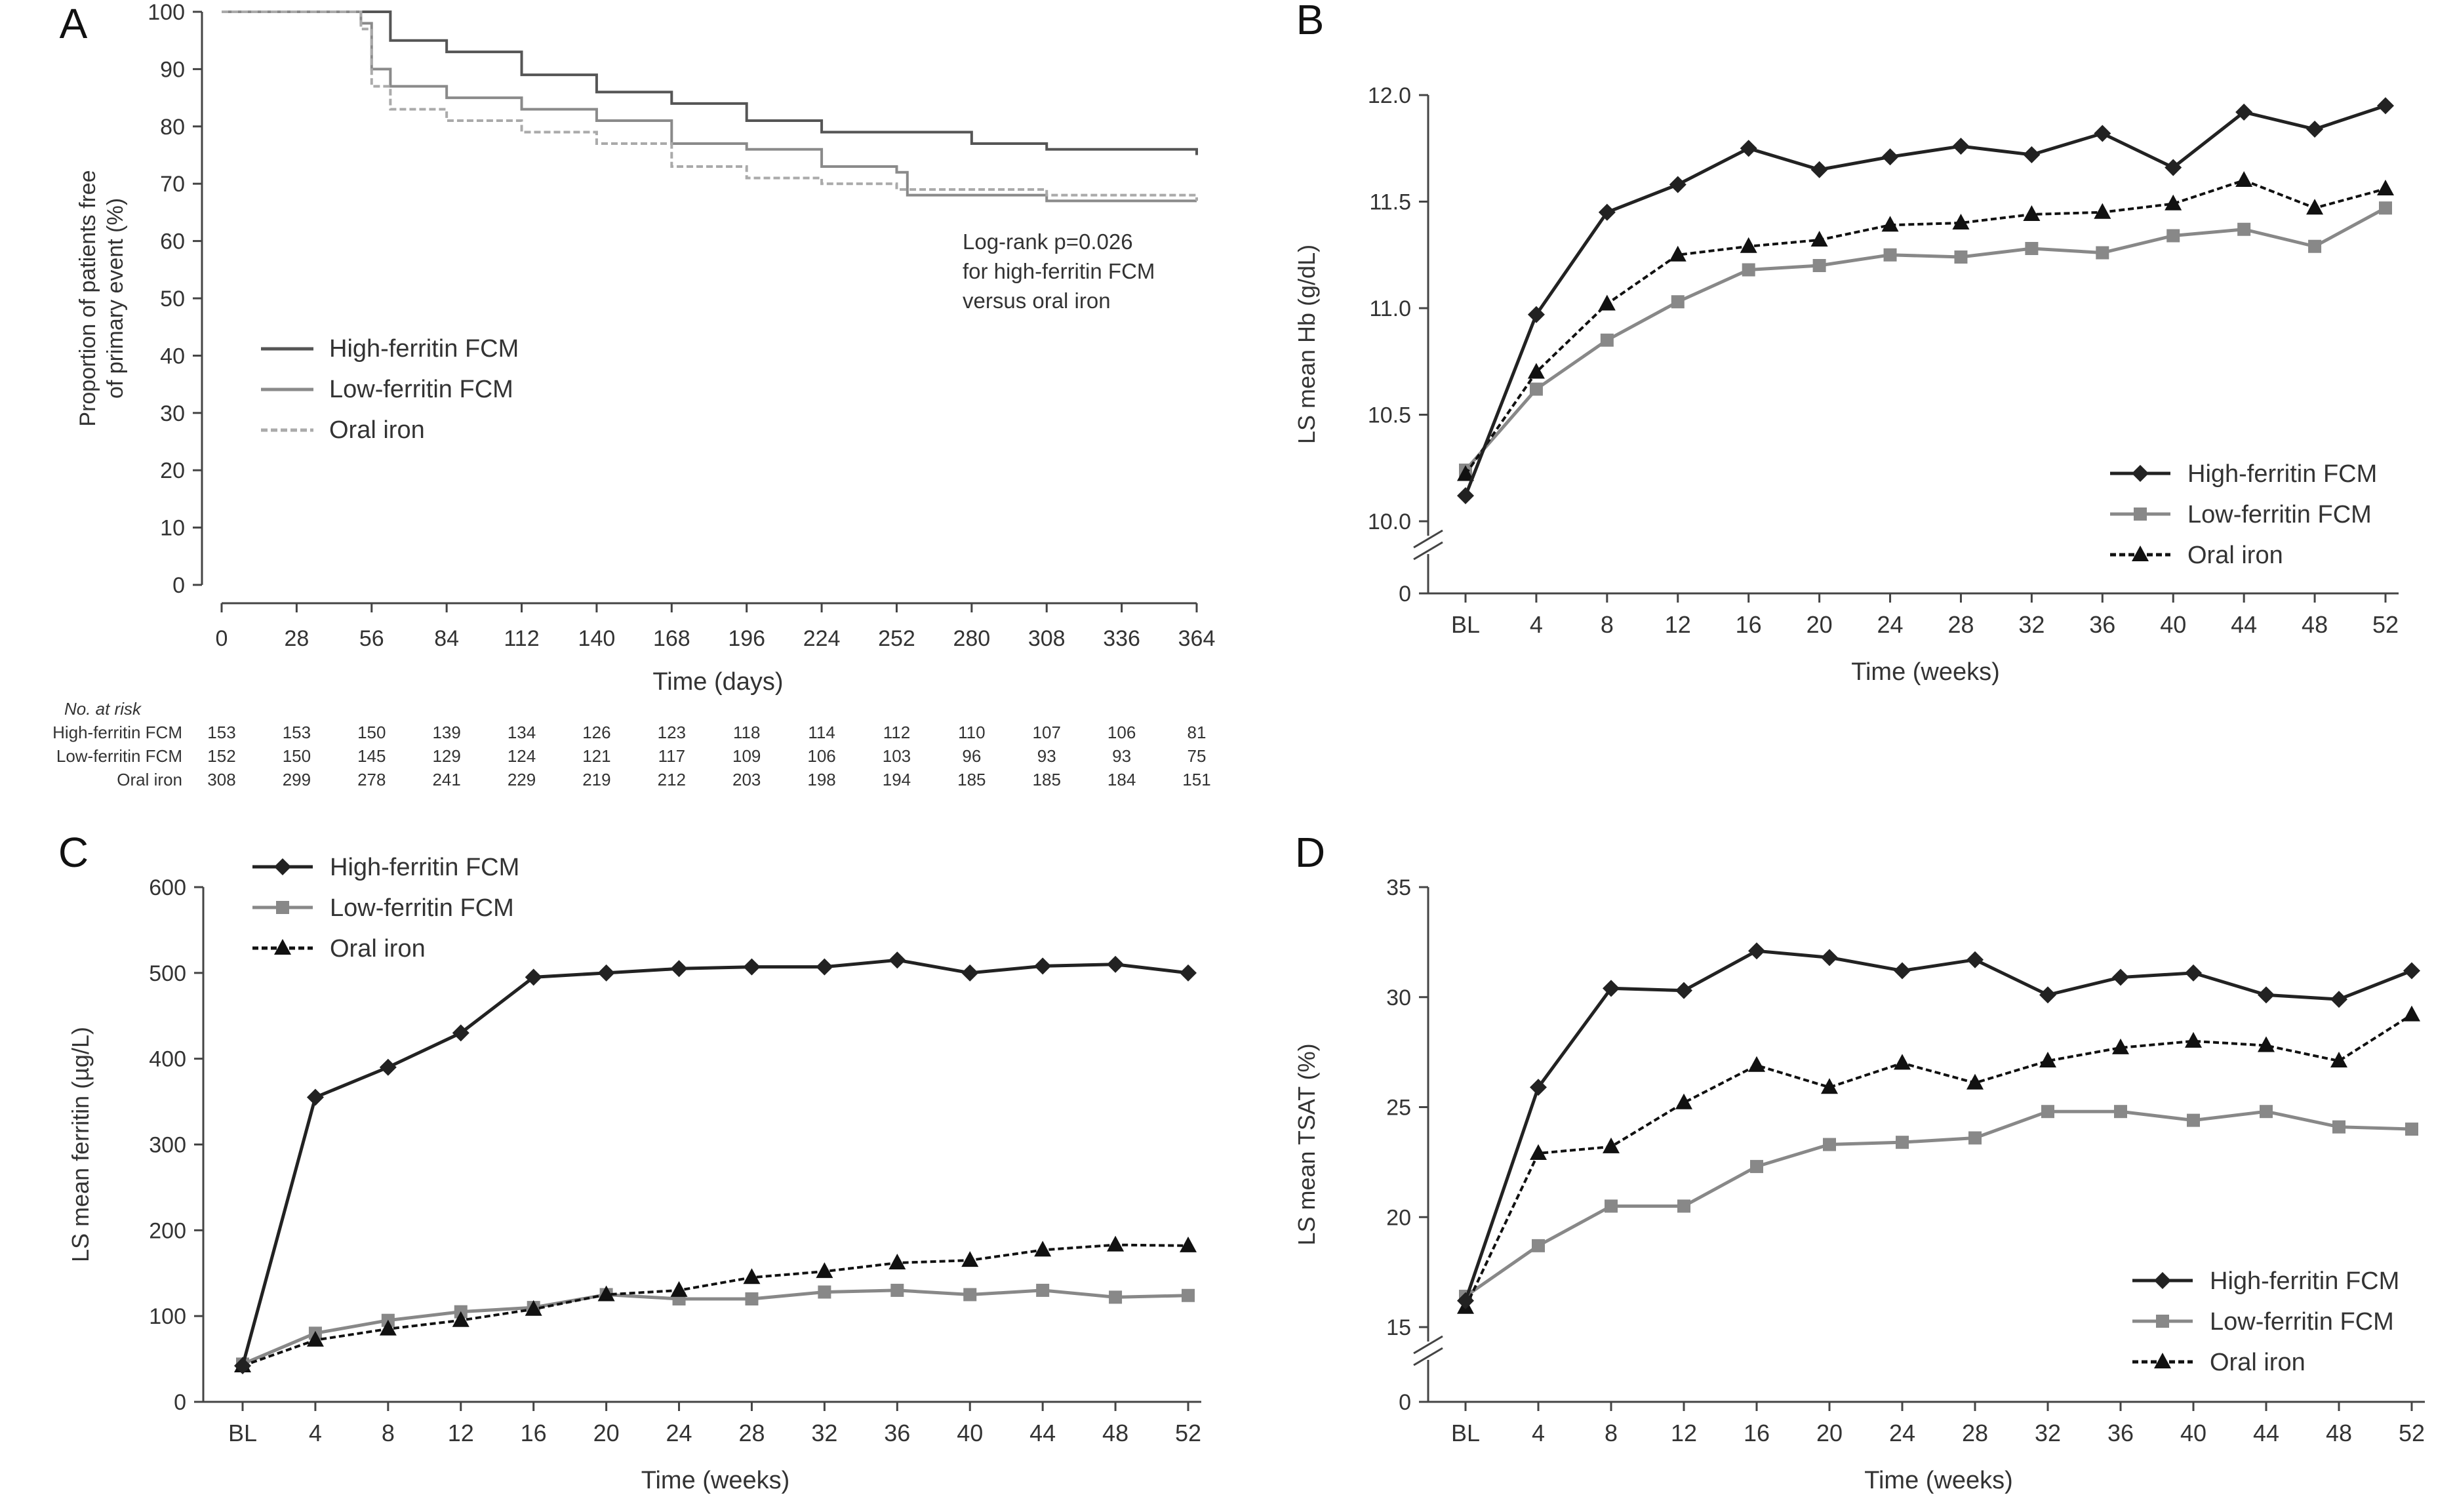 The height and width of the screenshot is (1512, 2455). What do you see at coordinates (372, 638) in the screenshot?
I see `x-tick-label: 56` at bounding box center [372, 638].